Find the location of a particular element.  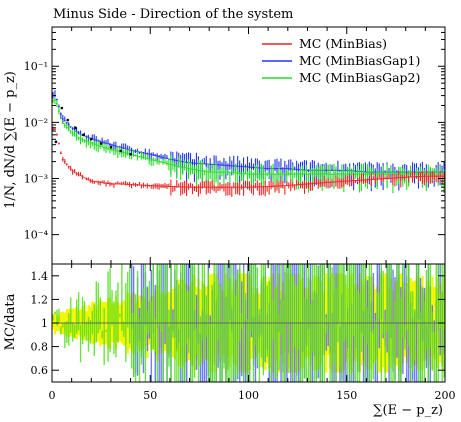

ratio-tick-label: 1.4 is located at coordinates (40, 276).